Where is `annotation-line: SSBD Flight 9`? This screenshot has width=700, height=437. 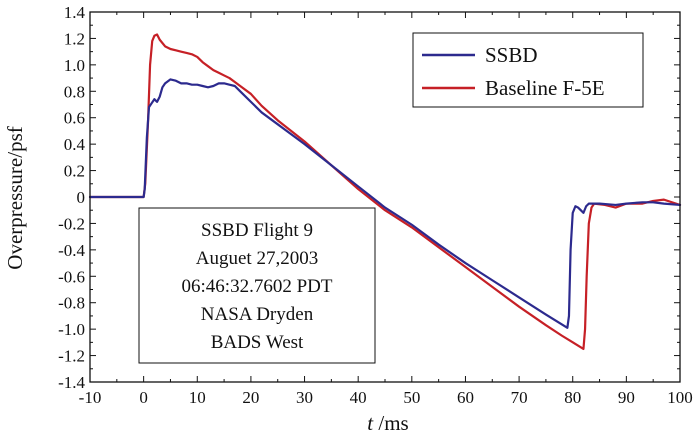 annotation-line: SSBD Flight 9 is located at coordinates (257, 230).